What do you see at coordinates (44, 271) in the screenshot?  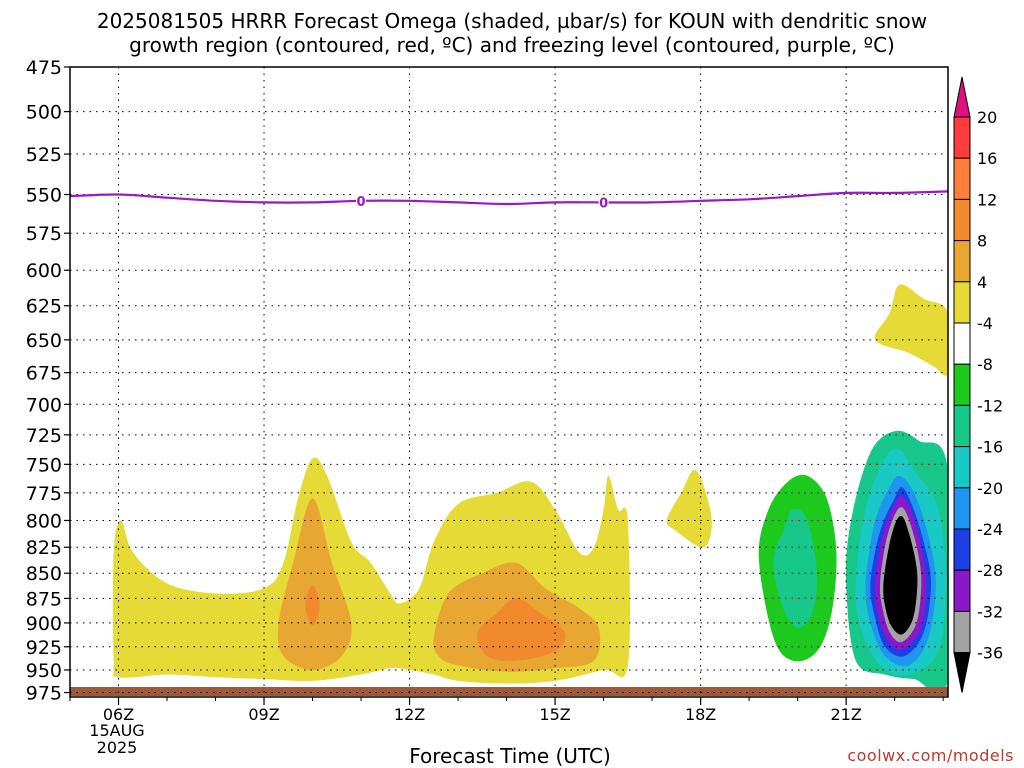 I see `y-tick-label-600: 600` at bounding box center [44, 271].